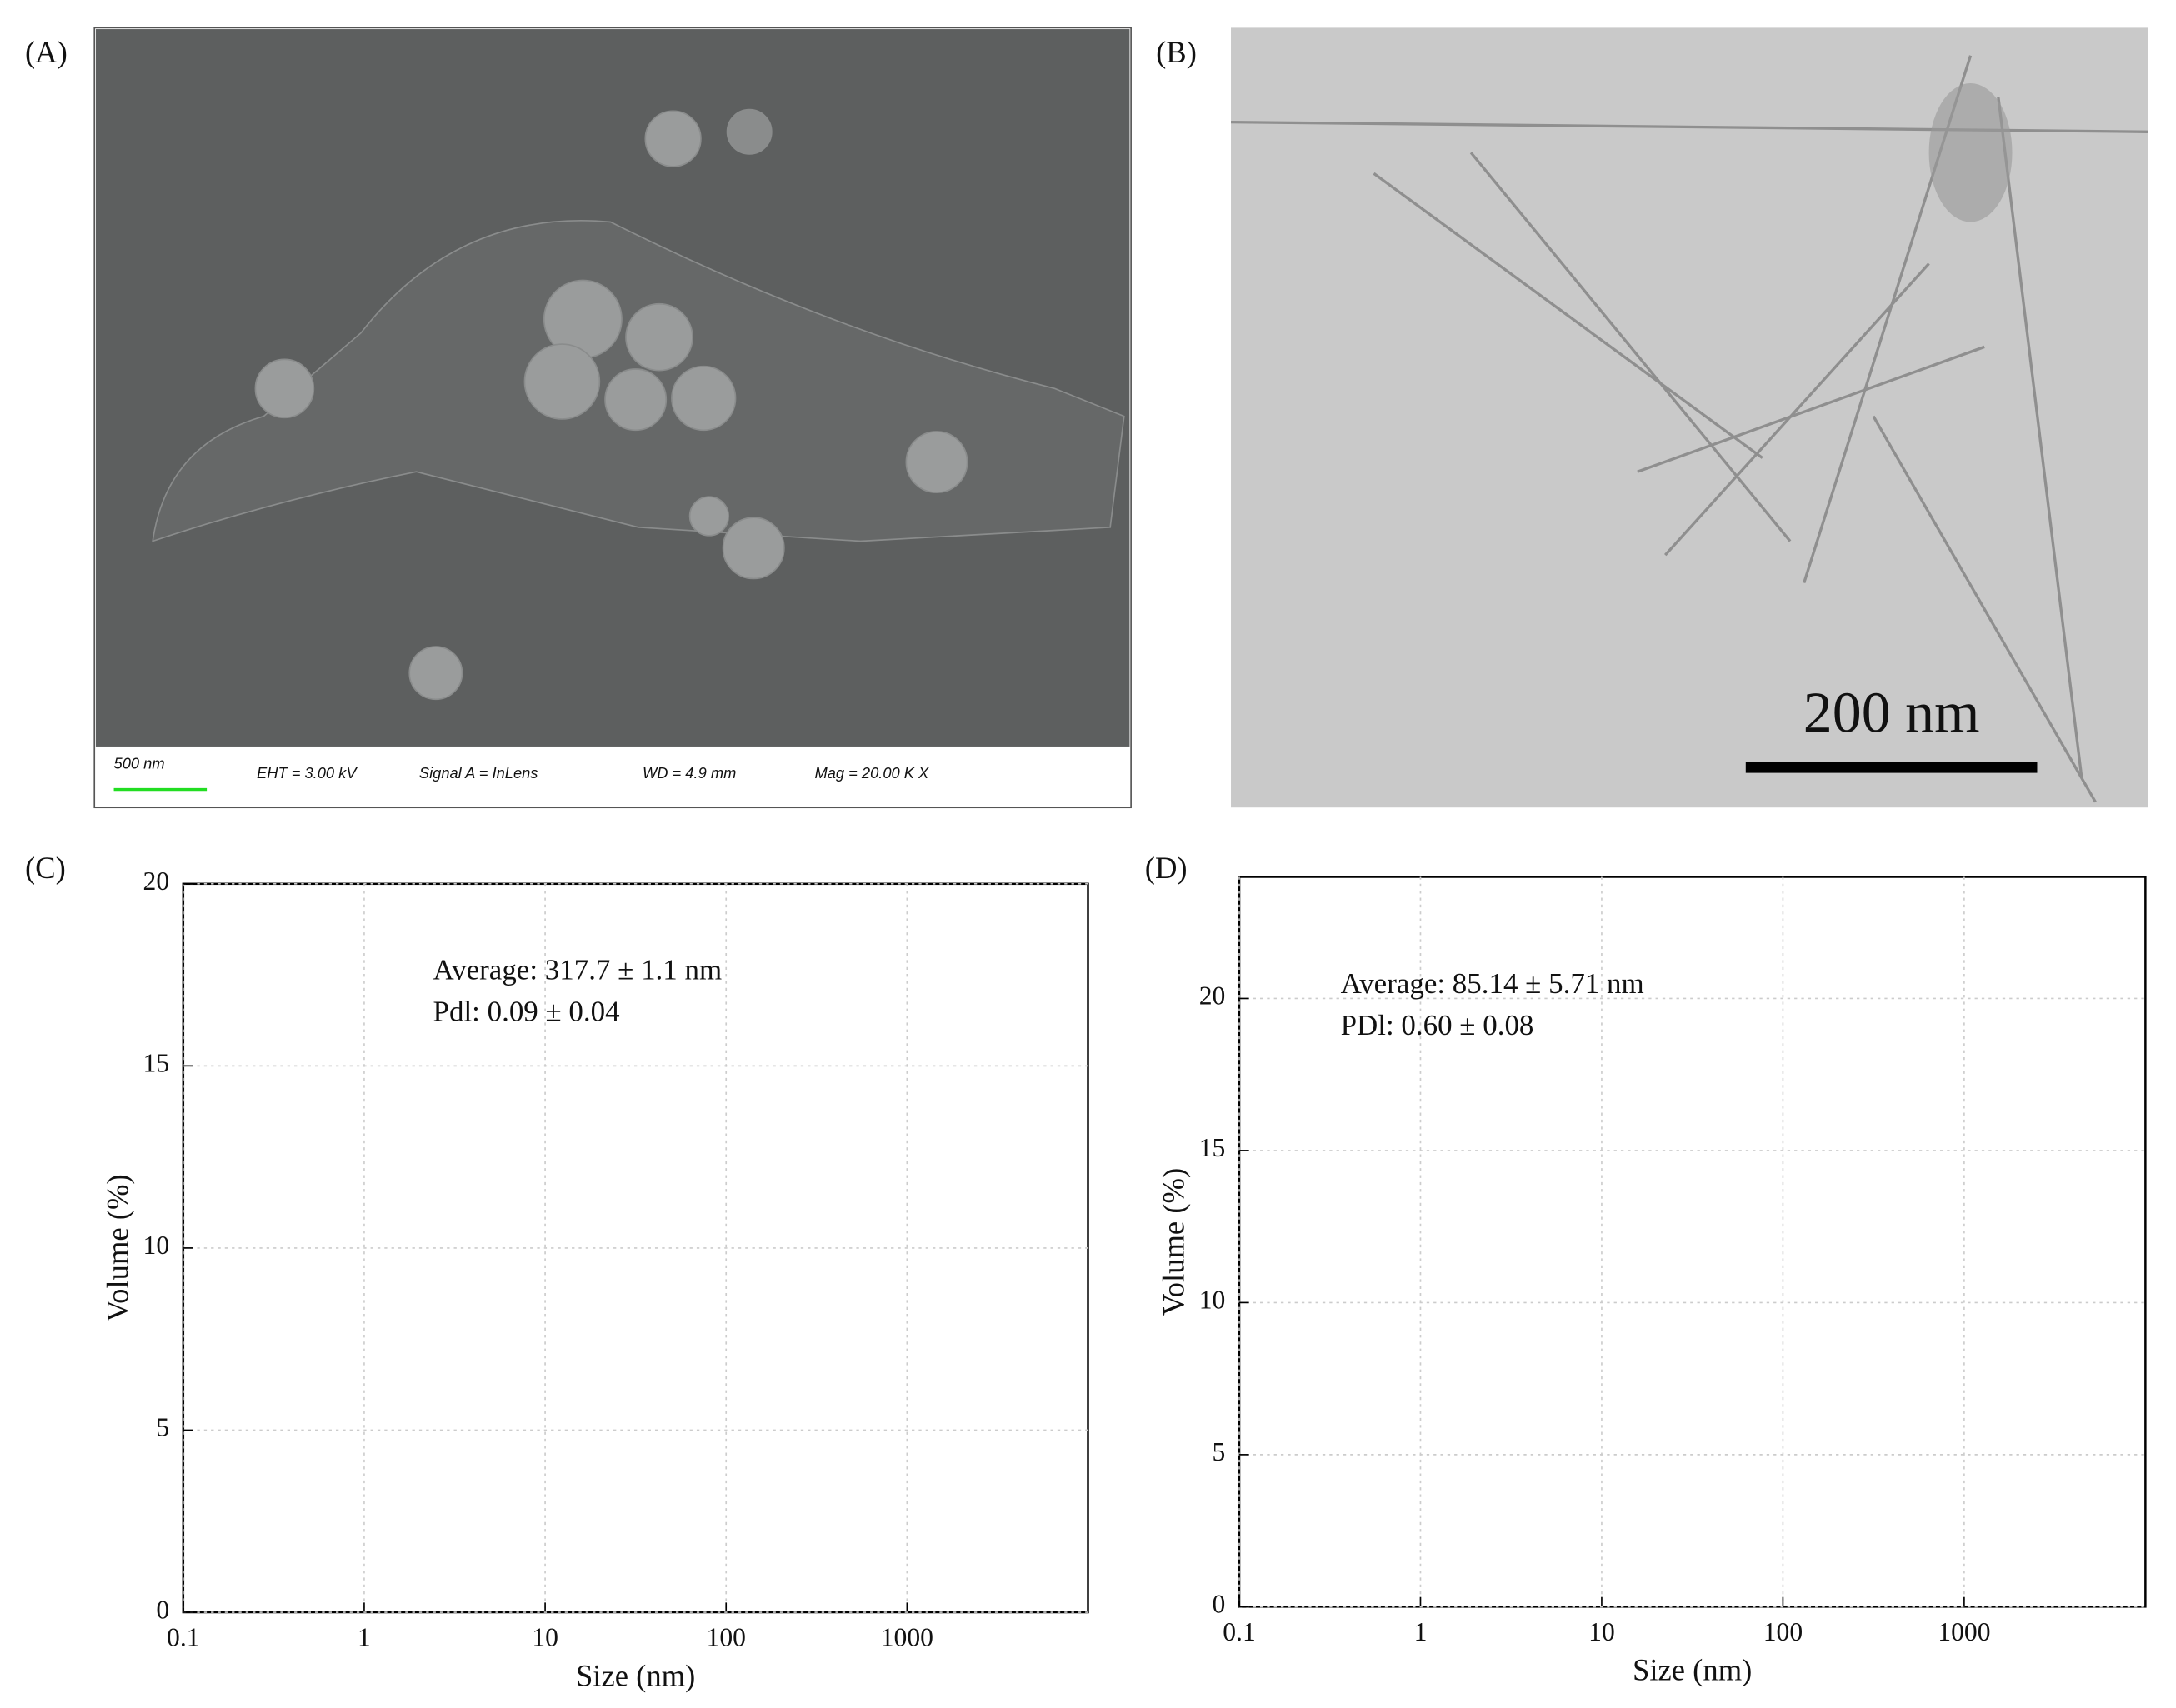 The height and width of the screenshot is (1708, 2176). What do you see at coordinates (689, 773) in the screenshot?
I see `sem-info: WD = 4.9 mm` at bounding box center [689, 773].